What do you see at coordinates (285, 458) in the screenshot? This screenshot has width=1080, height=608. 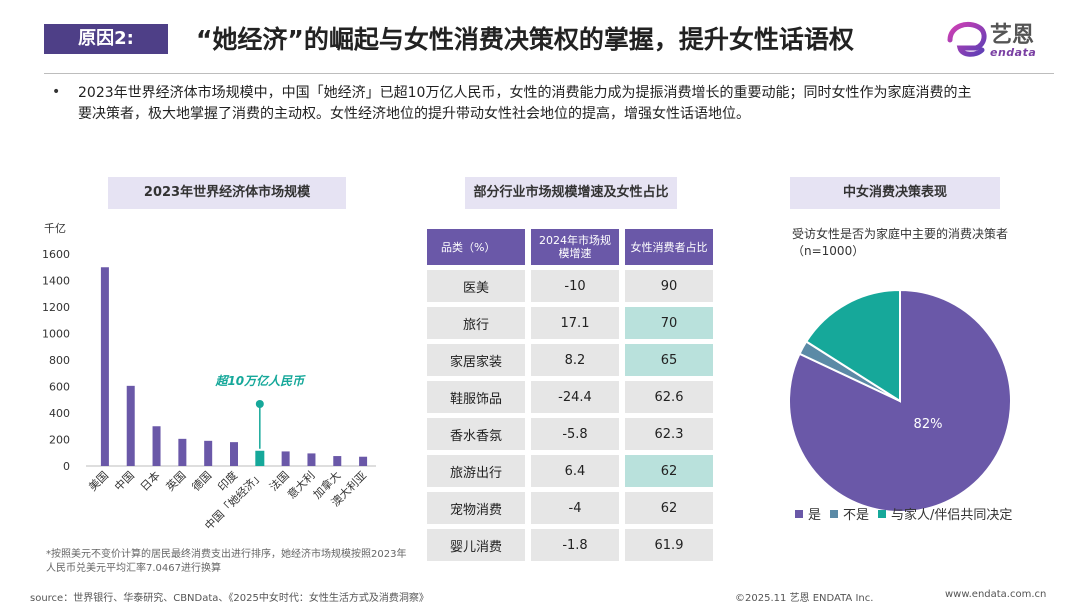 I see `bar-法国` at bounding box center [285, 458].